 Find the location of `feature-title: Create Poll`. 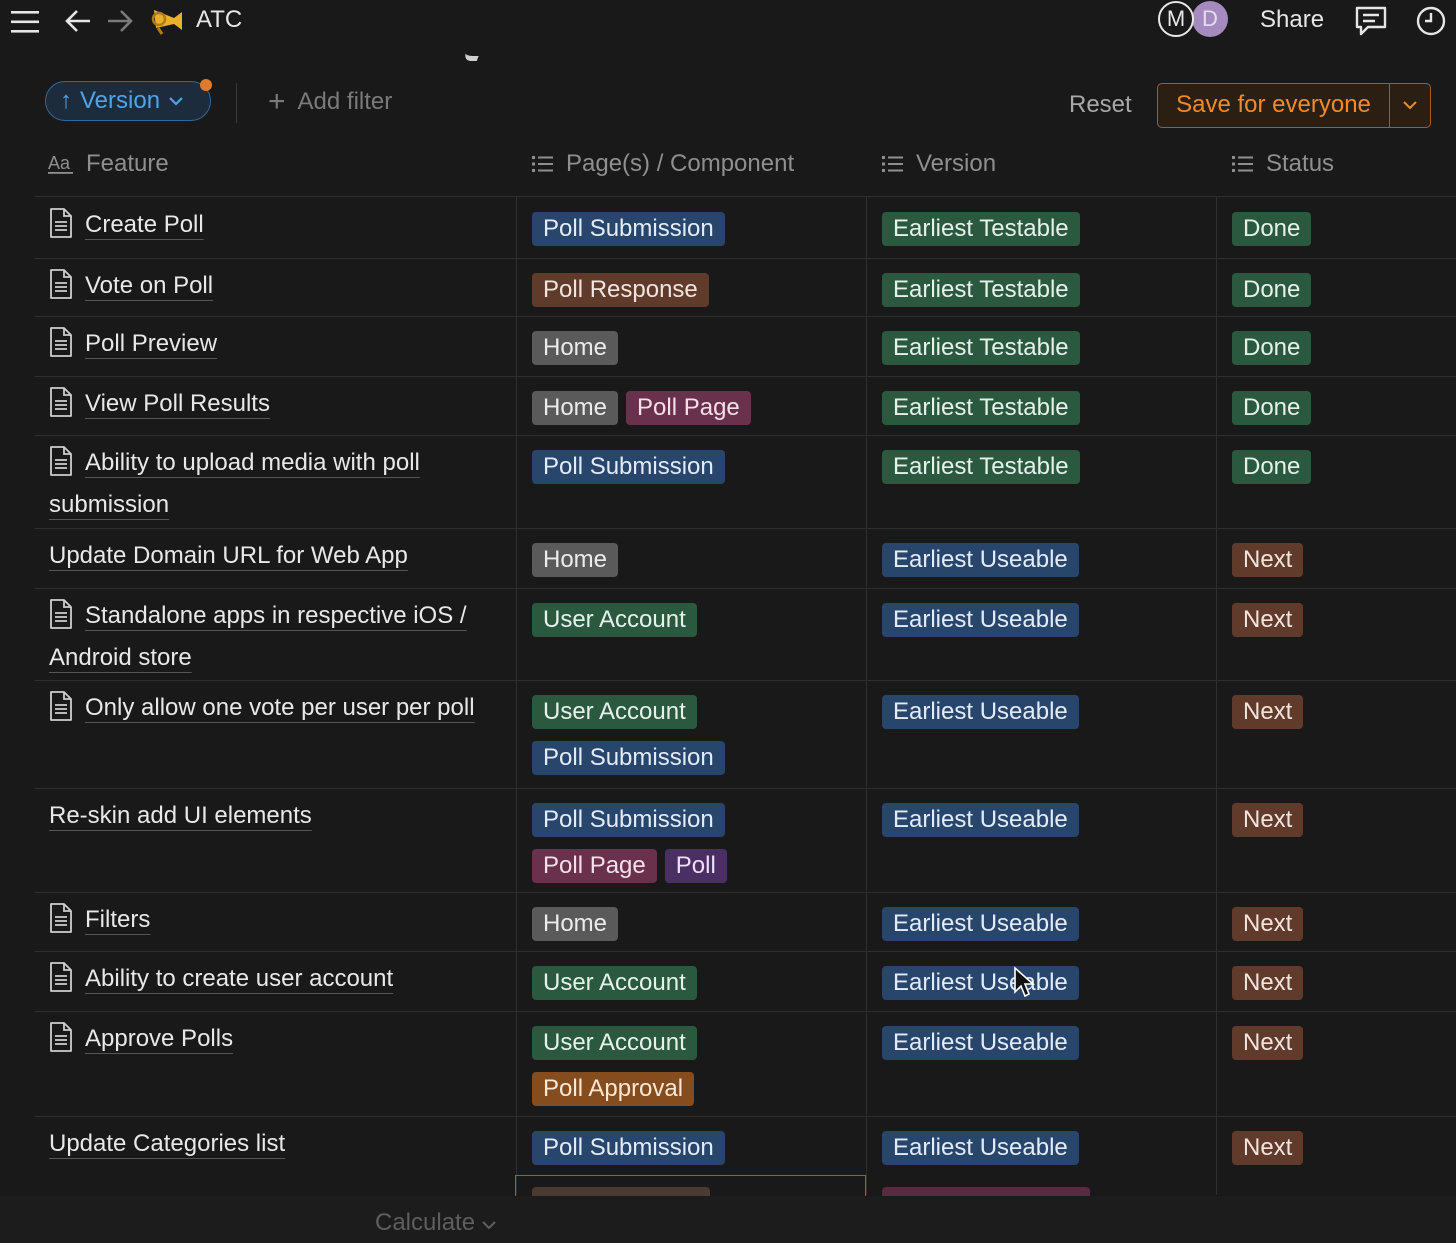

feature-title: Create Poll is located at coordinates (144, 224).